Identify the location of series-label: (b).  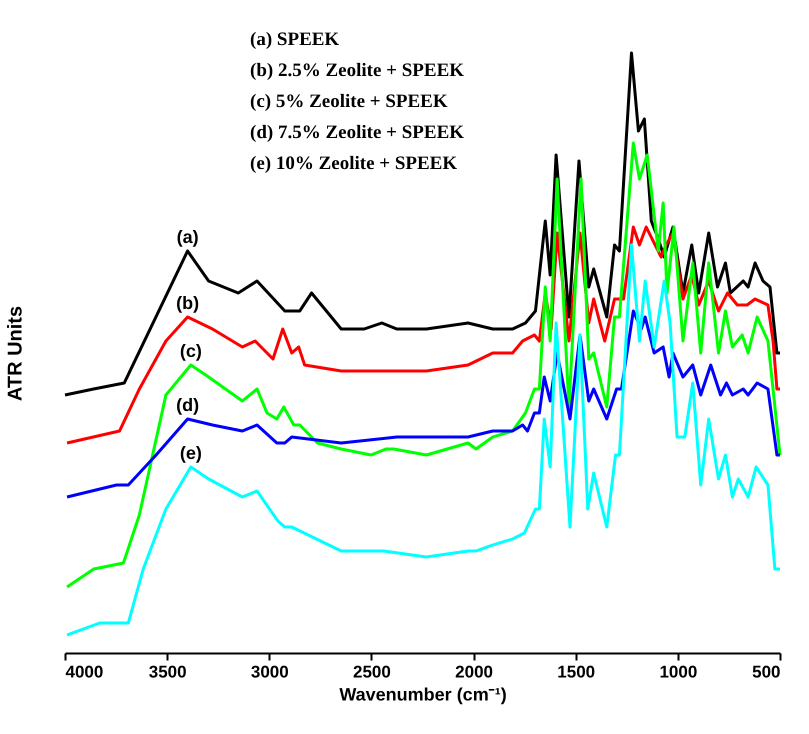
(188, 303).